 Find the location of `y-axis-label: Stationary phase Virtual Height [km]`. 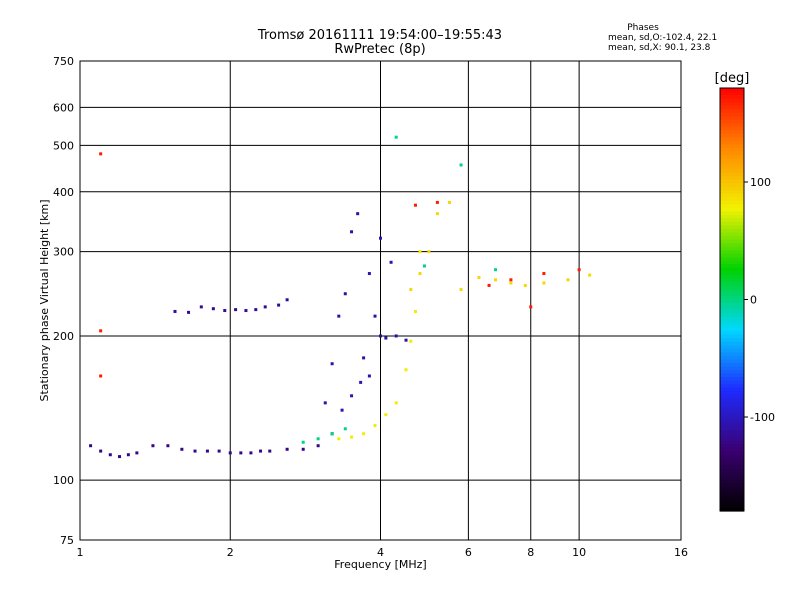

y-axis-label: Stationary phase Virtual Height [km] is located at coordinates (44, 300).